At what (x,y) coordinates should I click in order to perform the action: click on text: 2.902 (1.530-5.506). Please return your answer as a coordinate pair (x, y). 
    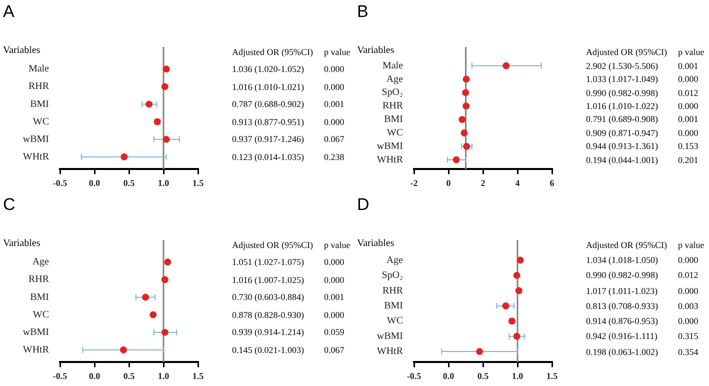
    Looking at the image, I should click on (622, 65).